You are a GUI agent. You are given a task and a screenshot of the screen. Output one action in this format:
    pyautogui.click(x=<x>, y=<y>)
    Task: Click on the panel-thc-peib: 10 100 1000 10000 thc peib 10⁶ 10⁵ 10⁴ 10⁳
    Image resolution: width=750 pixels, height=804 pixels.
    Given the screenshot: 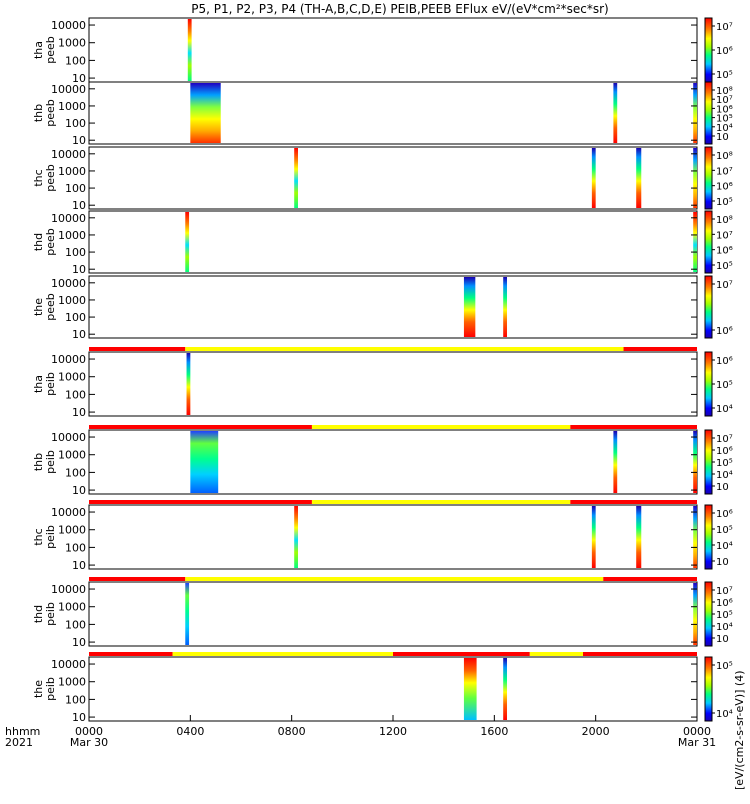 What is the action you would take?
    pyautogui.click(x=382, y=536)
    